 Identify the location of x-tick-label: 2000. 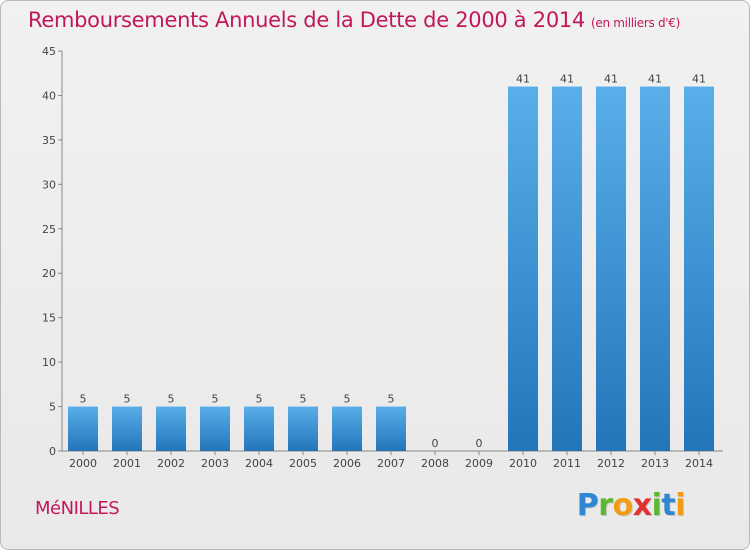
(83, 463).